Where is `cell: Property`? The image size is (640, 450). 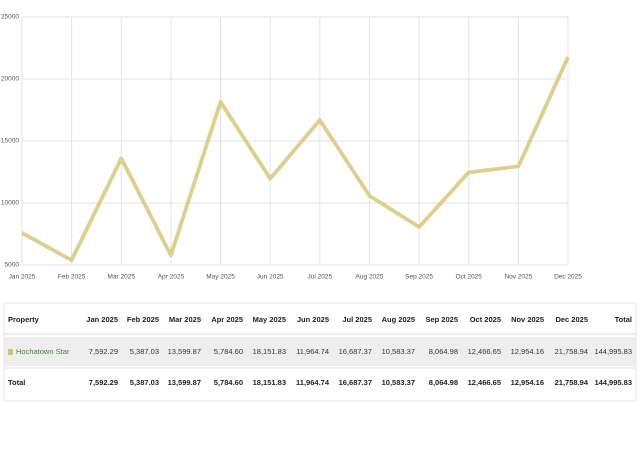 cell: Property is located at coordinates (24, 319).